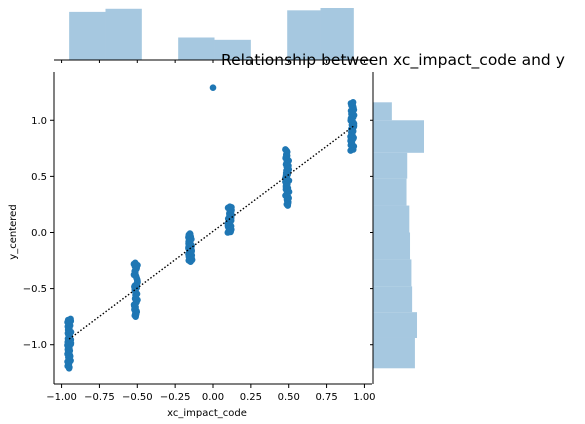 Image resolution: width=585 pixels, height=424 pixels. Describe the element at coordinates (289, 397) in the screenshot. I see `x-tick-label: 0.50` at that location.